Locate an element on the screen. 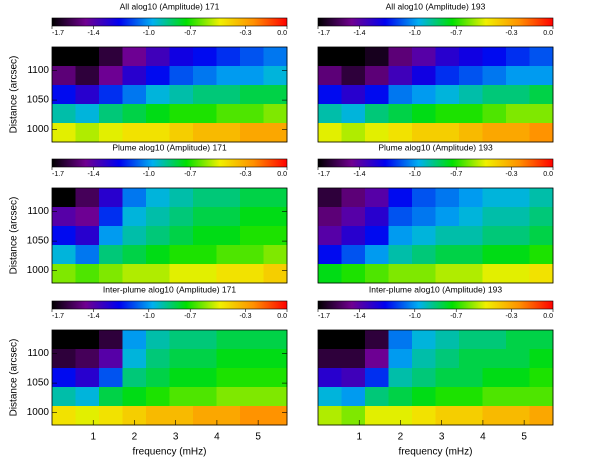 This screenshot has height=465, width=598. colorbar-tick-label: -1.0 is located at coordinates (149, 316).